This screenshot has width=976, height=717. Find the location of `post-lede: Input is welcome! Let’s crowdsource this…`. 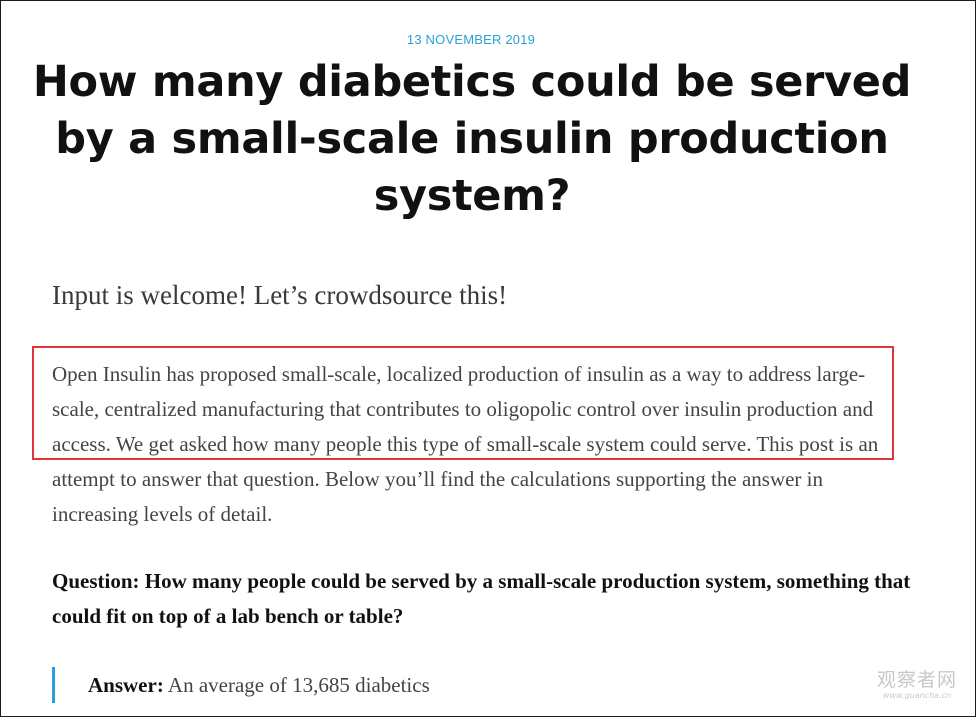

post-lede: Input is welcome! Let’s crowdsource this… is located at coordinates (280, 295).